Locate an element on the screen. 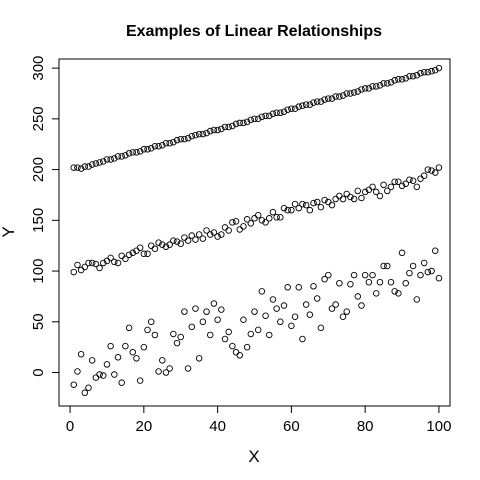 Image resolution: width=480 pixels, height=480 pixels. x-tick-label: 0 is located at coordinates (70, 426).